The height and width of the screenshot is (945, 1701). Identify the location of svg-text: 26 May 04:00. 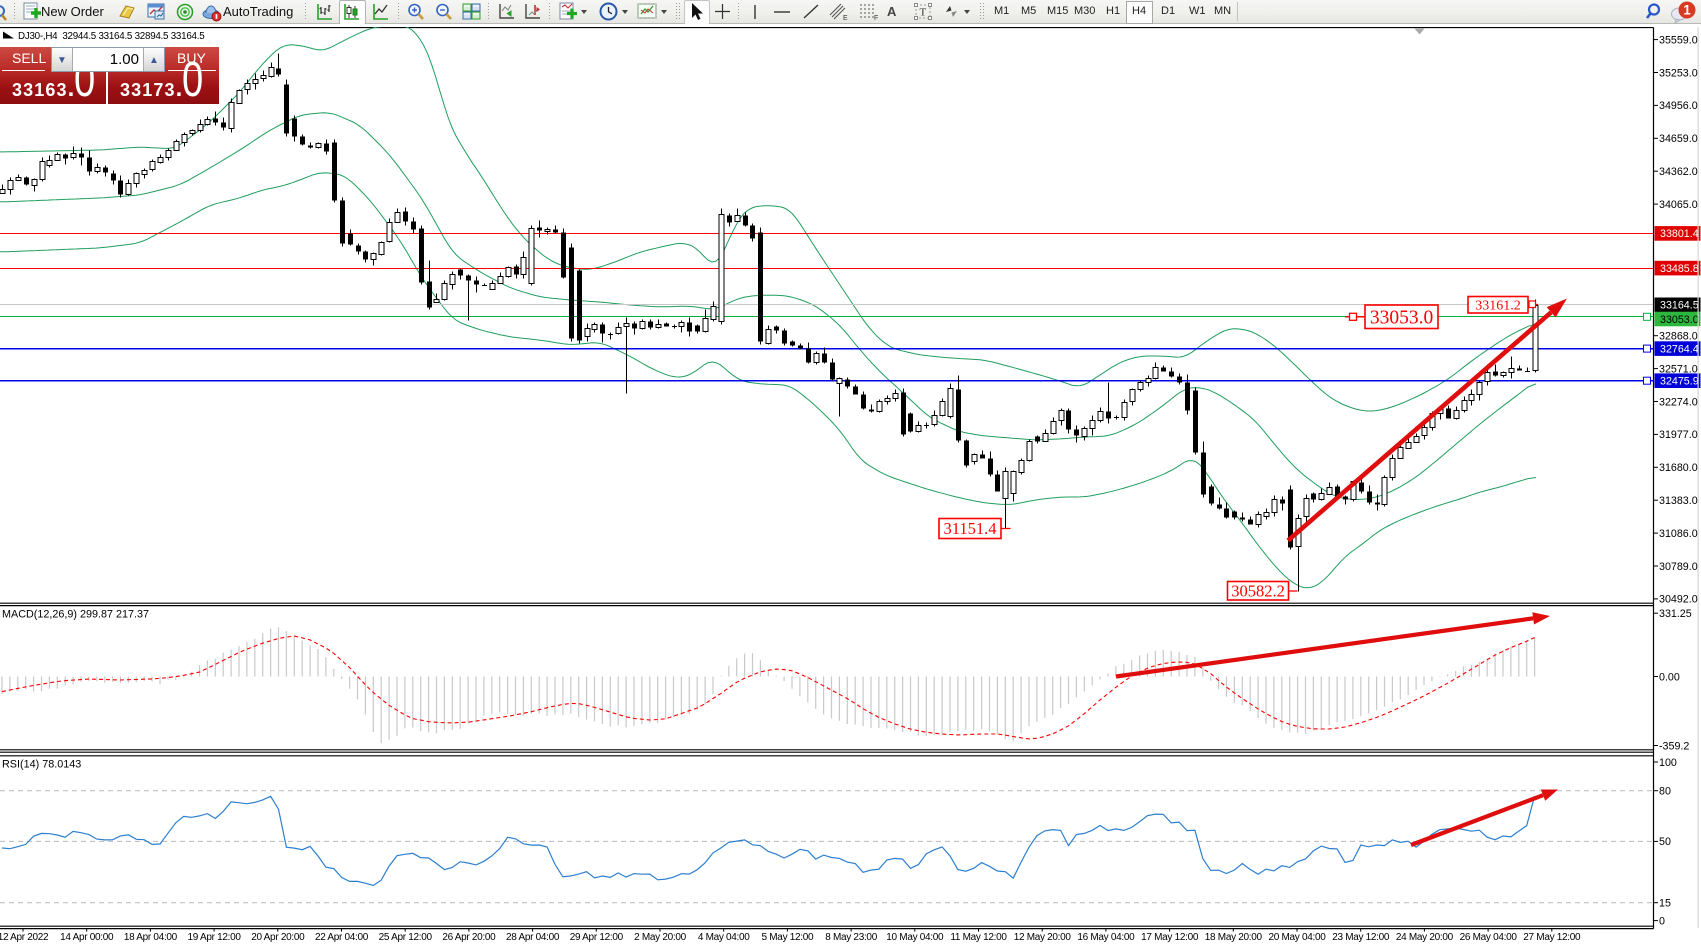
(1489, 937).